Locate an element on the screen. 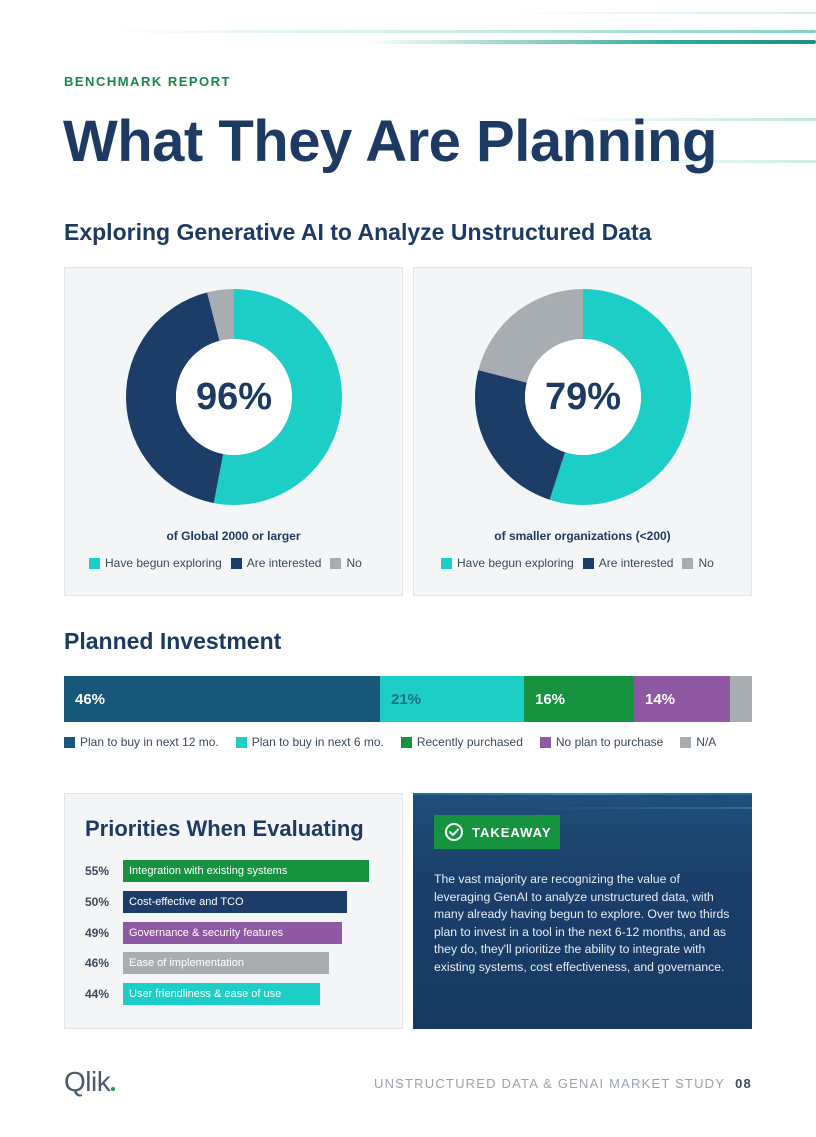 The width and height of the screenshot is (816, 1137). investment-stacked-bar: 46% 21% 16% 14% is located at coordinates (408, 699).